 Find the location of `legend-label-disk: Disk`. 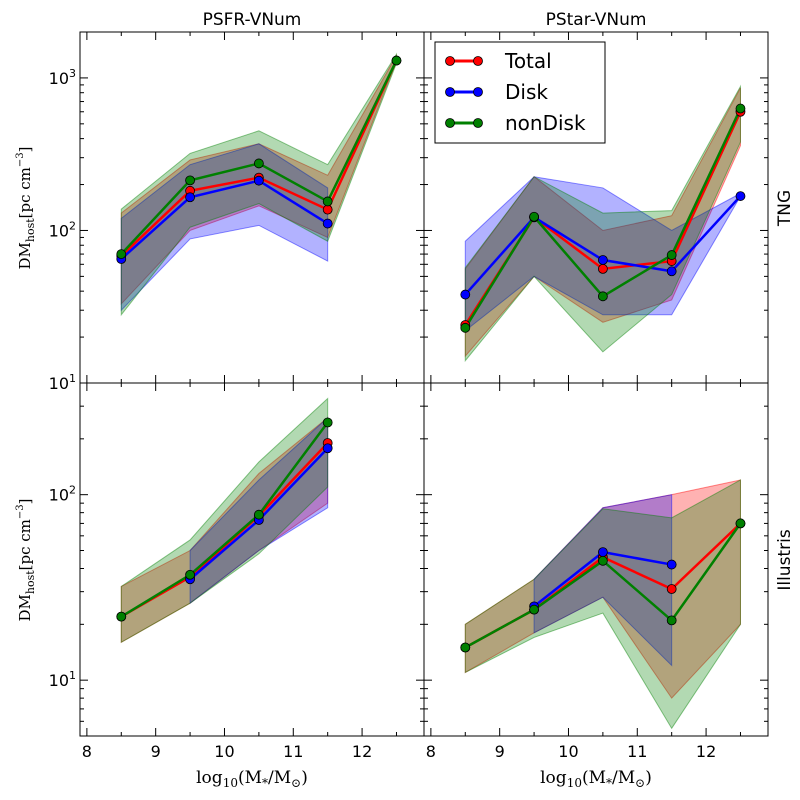

legend-label-disk: Disk is located at coordinates (526, 92).